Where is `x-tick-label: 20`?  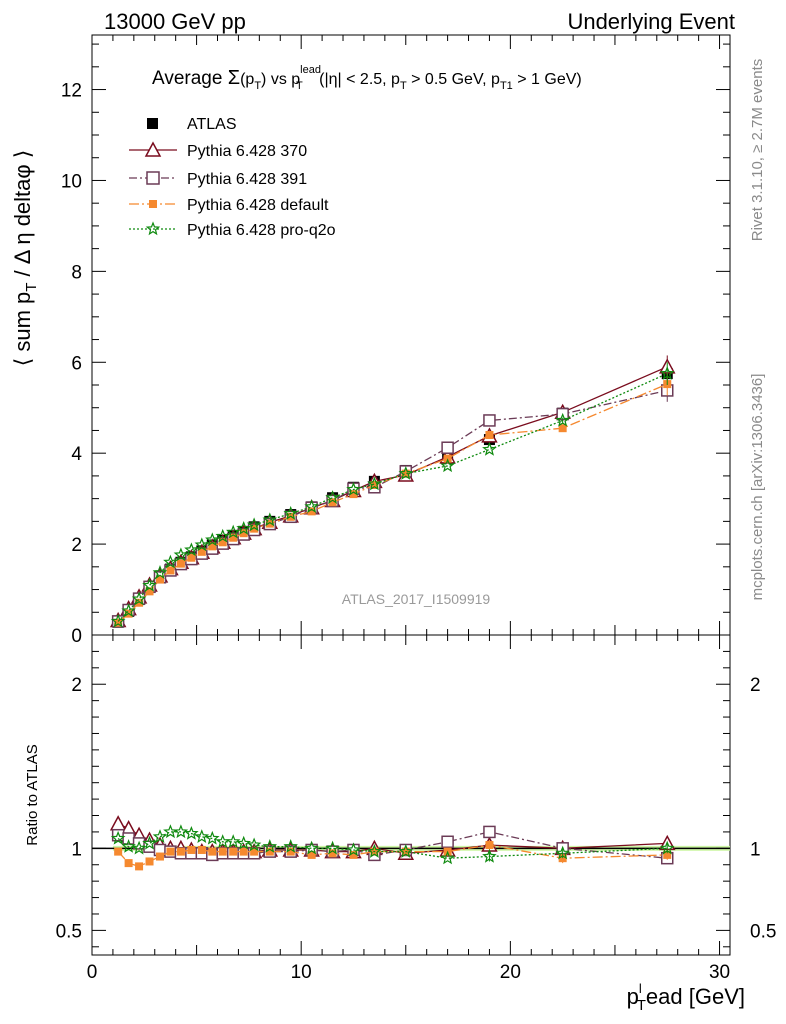 x-tick-label: 20 is located at coordinates (510, 972).